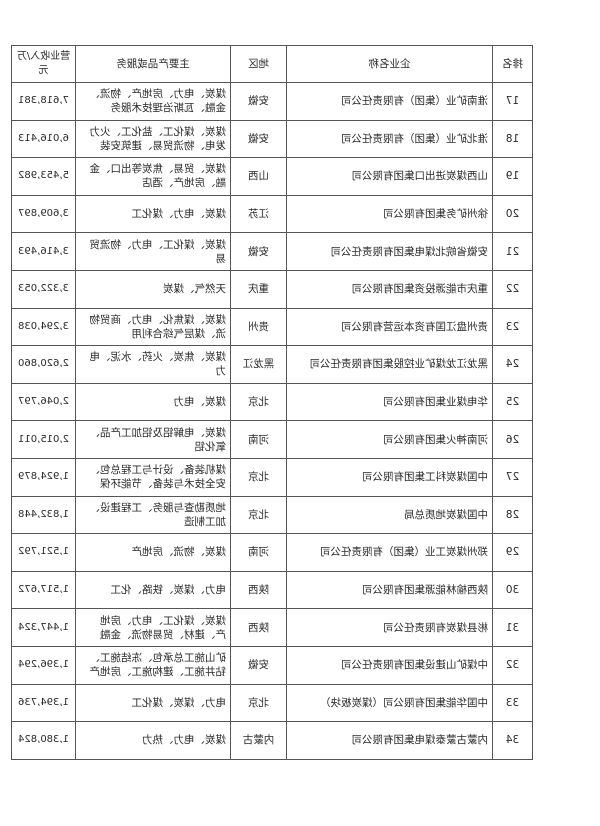 This screenshot has width=600, height=826. Describe the element at coordinates (153, 101) in the screenshot. I see `cell-products: 煤炭、电力、房地产、物流、金融、瓦斯治理技术服务` at that location.